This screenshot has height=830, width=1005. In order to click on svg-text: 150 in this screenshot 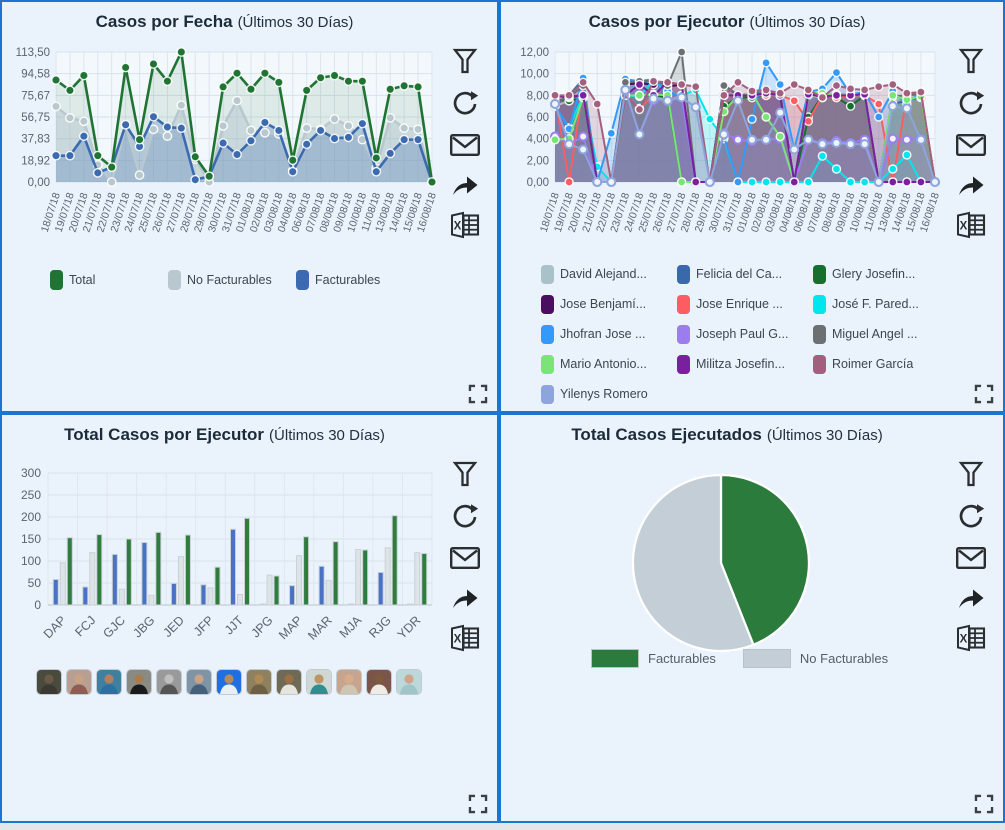, I will do `click(31, 539)`.